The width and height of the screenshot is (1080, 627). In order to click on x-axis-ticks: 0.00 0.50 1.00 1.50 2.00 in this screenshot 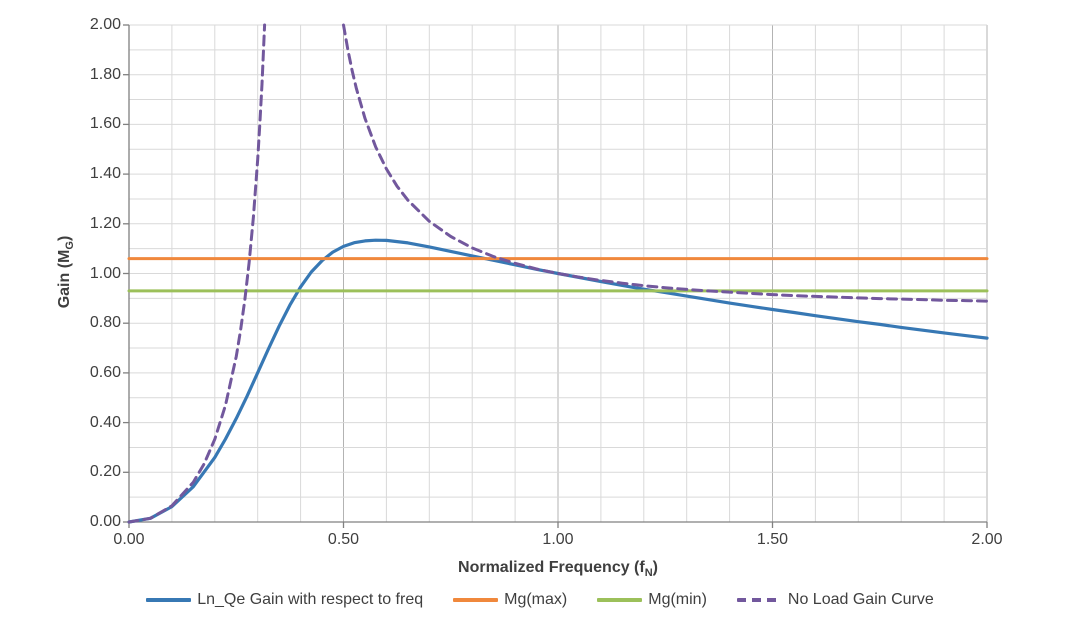, I will do `click(540, 541)`.